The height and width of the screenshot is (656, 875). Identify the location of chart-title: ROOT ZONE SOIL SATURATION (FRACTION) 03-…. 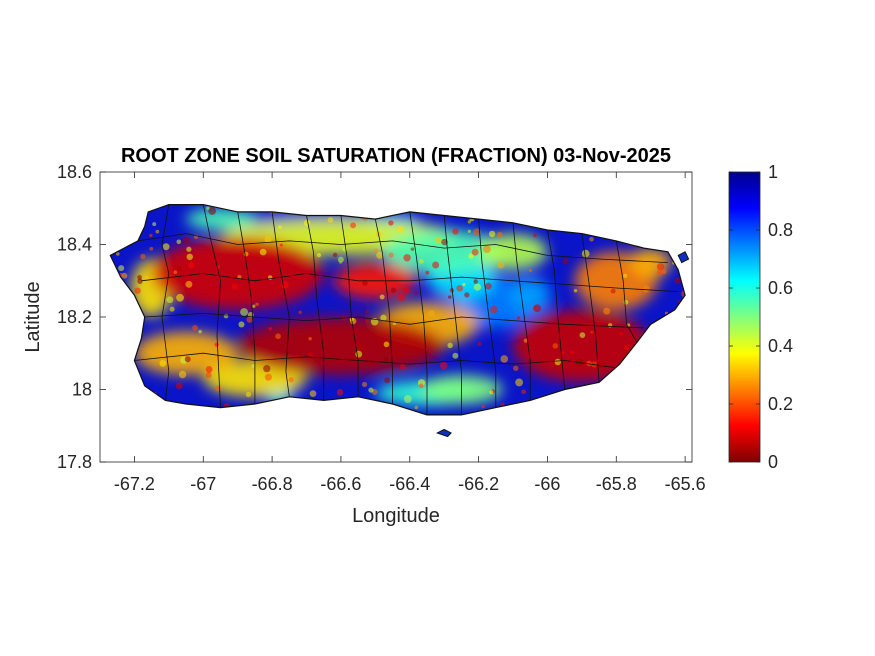
(396, 156).